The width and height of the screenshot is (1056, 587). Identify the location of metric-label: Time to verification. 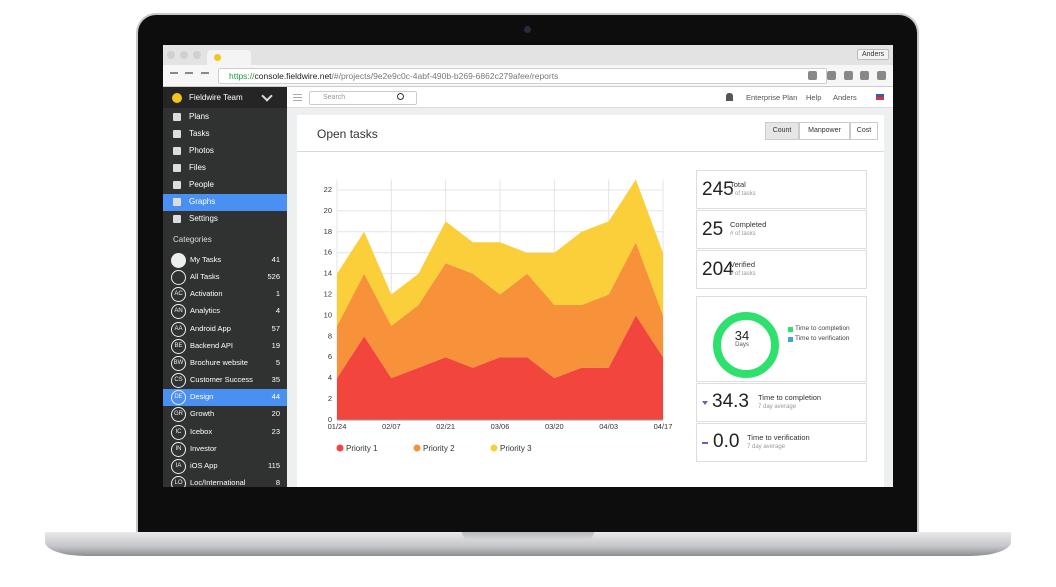
(778, 437).